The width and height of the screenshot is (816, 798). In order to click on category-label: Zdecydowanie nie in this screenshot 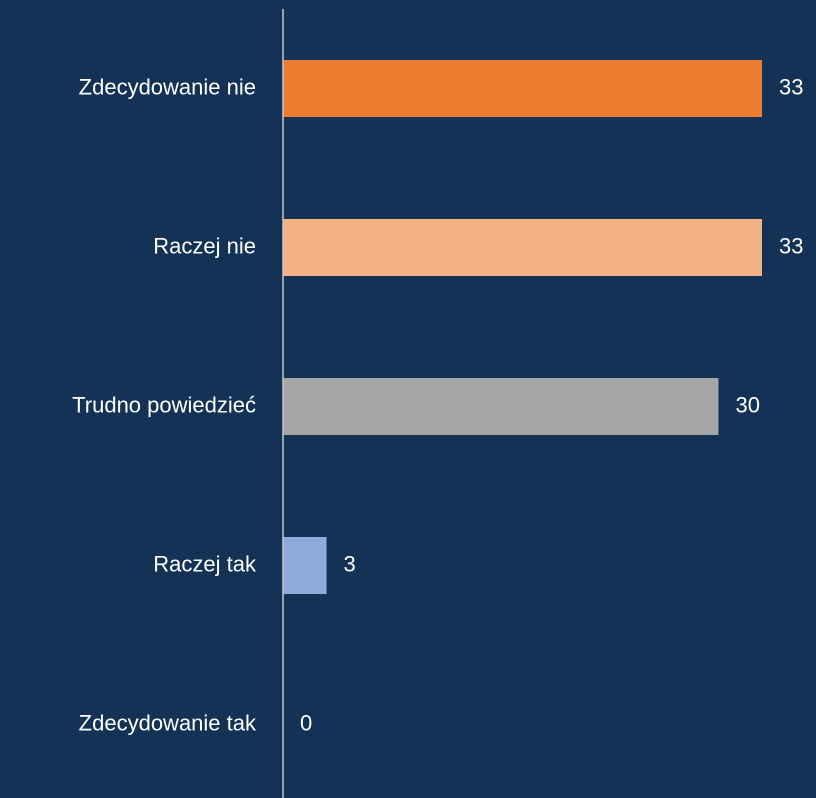, I will do `click(167, 86)`.